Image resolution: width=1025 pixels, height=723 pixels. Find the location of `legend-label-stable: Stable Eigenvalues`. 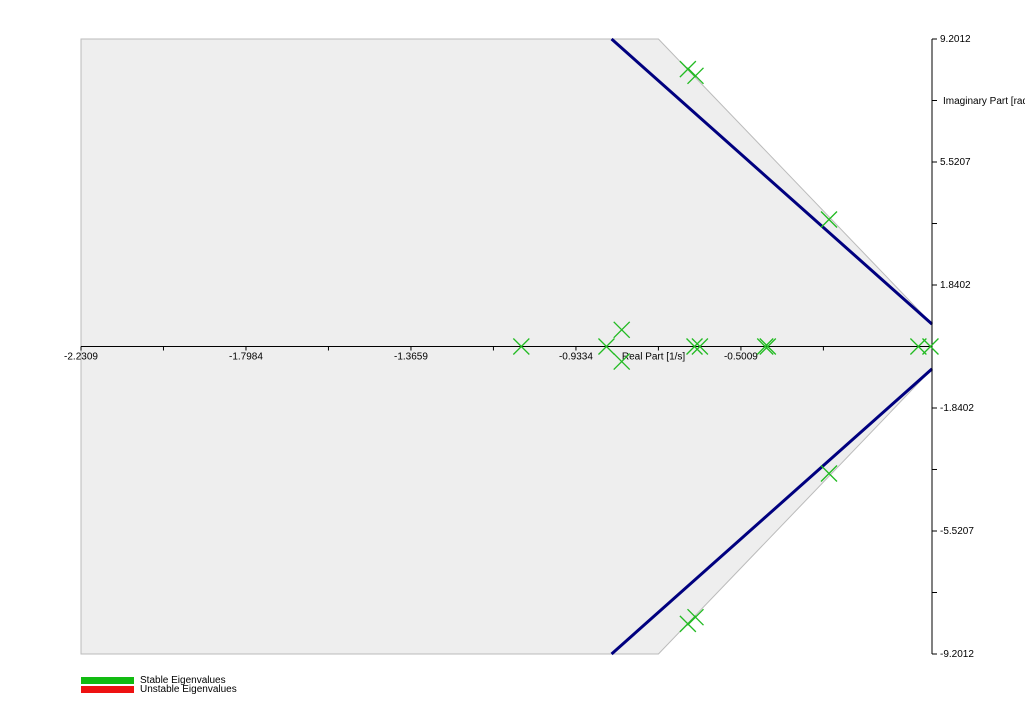

legend-label-stable: Stable Eigenvalues is located at coordinates (183, 680).